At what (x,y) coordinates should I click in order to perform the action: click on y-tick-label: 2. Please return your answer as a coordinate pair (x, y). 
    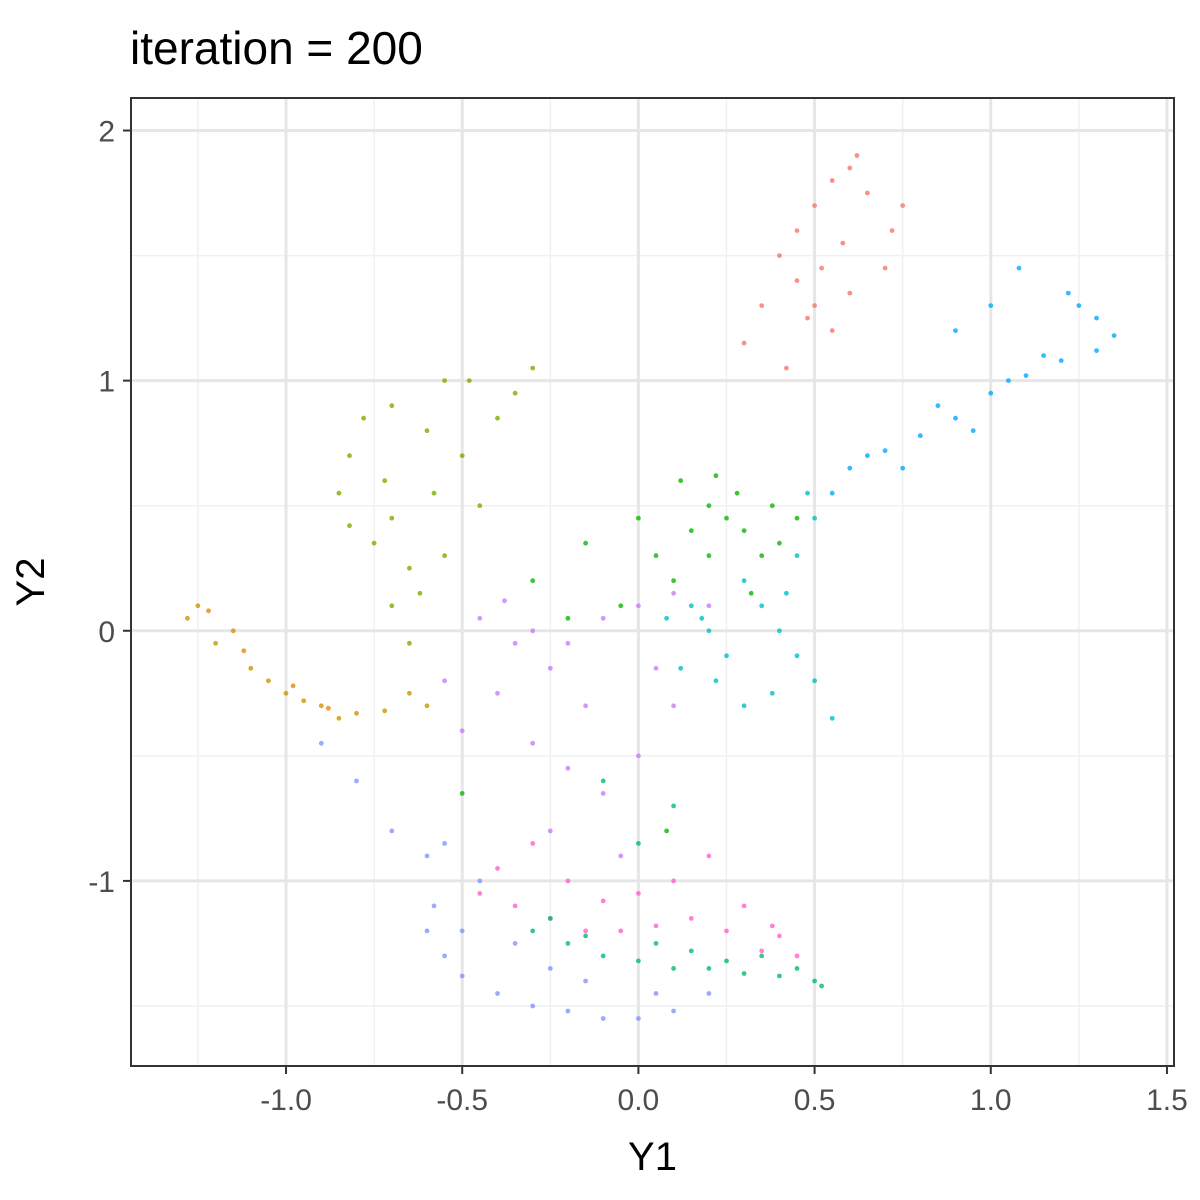
    Looking at the image, I should click on (106, 132).